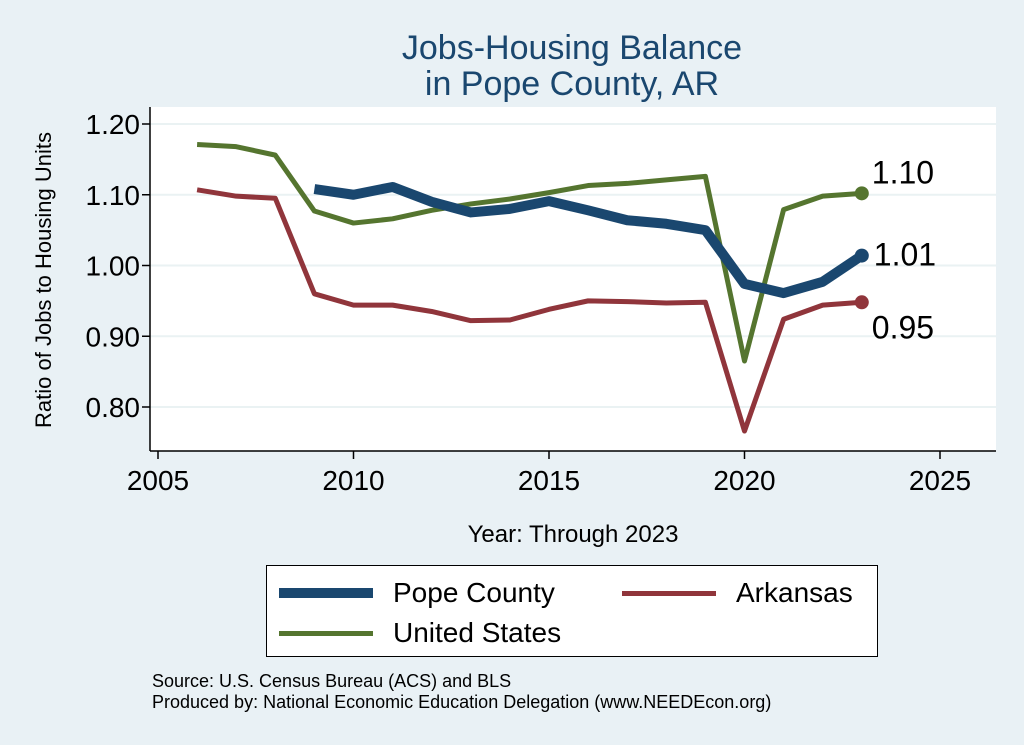  What do you see at coordinates (861, 255) in the screenshot?
I see `end-marker-pope-county` at bounding box center [861, 255].